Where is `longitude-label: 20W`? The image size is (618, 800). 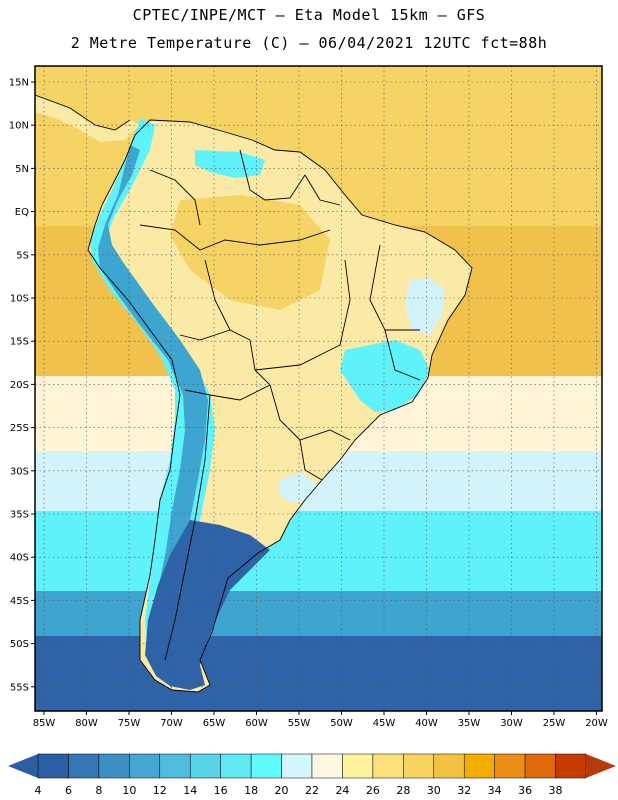 longitude-label: 20W is located at coordinates (596, 723).